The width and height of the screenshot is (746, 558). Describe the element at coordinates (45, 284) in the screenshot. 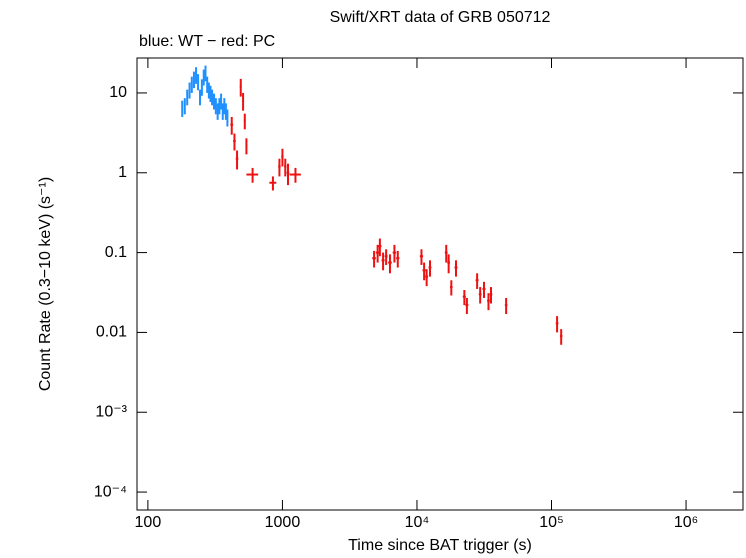

I see `y-axis-label: Count Rate (0.3−10 keV) (s⁻¹)` at that location.